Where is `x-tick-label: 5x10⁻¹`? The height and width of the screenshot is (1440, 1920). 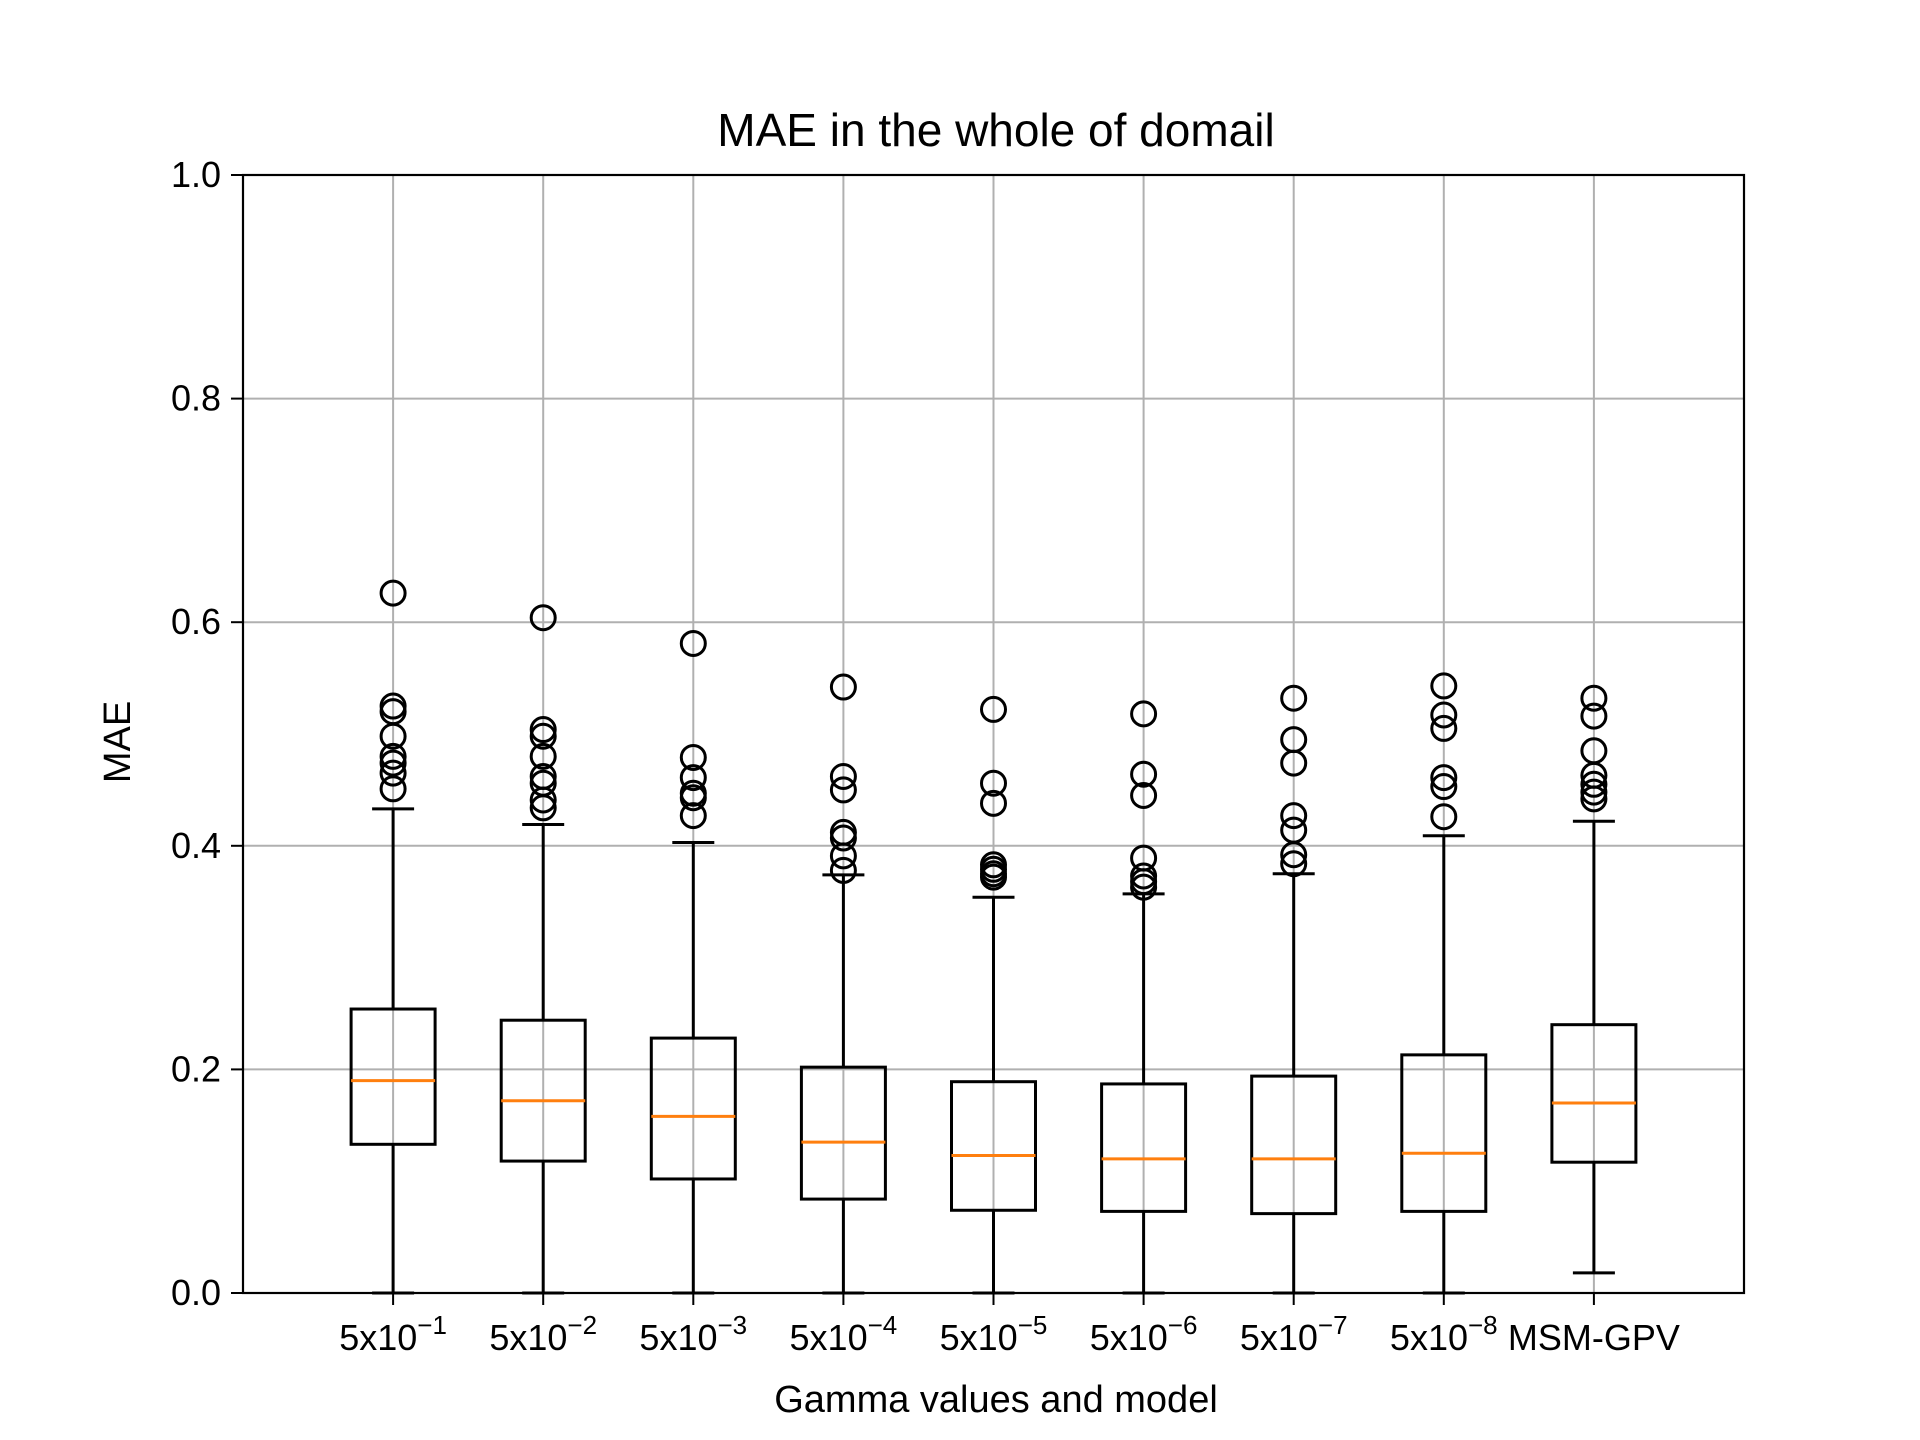
x-tick-label: 5x10⁻¹ is located at coordinates (393, 1334).